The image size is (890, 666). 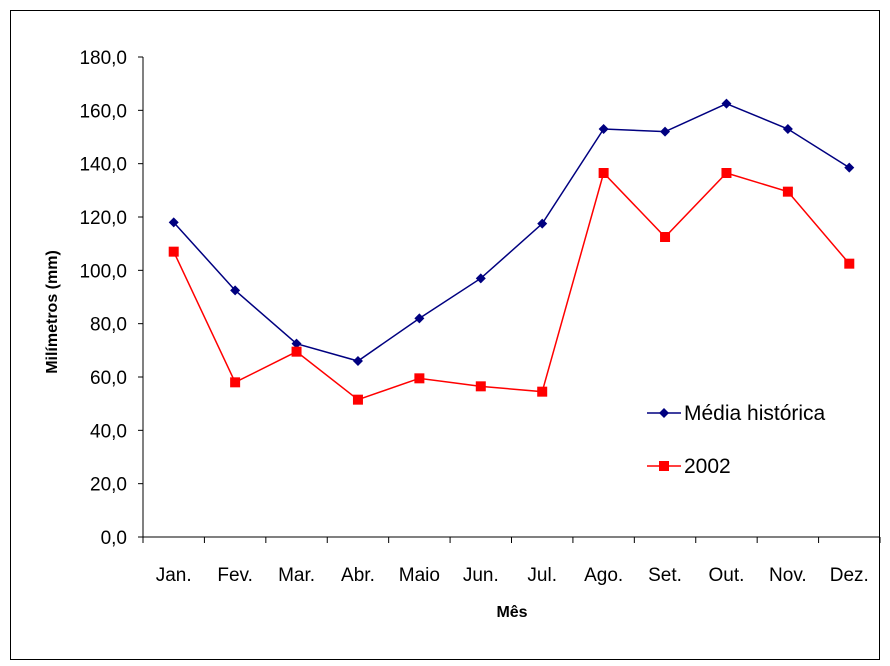 I want to click on legend-item: Média histórica, so click(x=736, y=413).